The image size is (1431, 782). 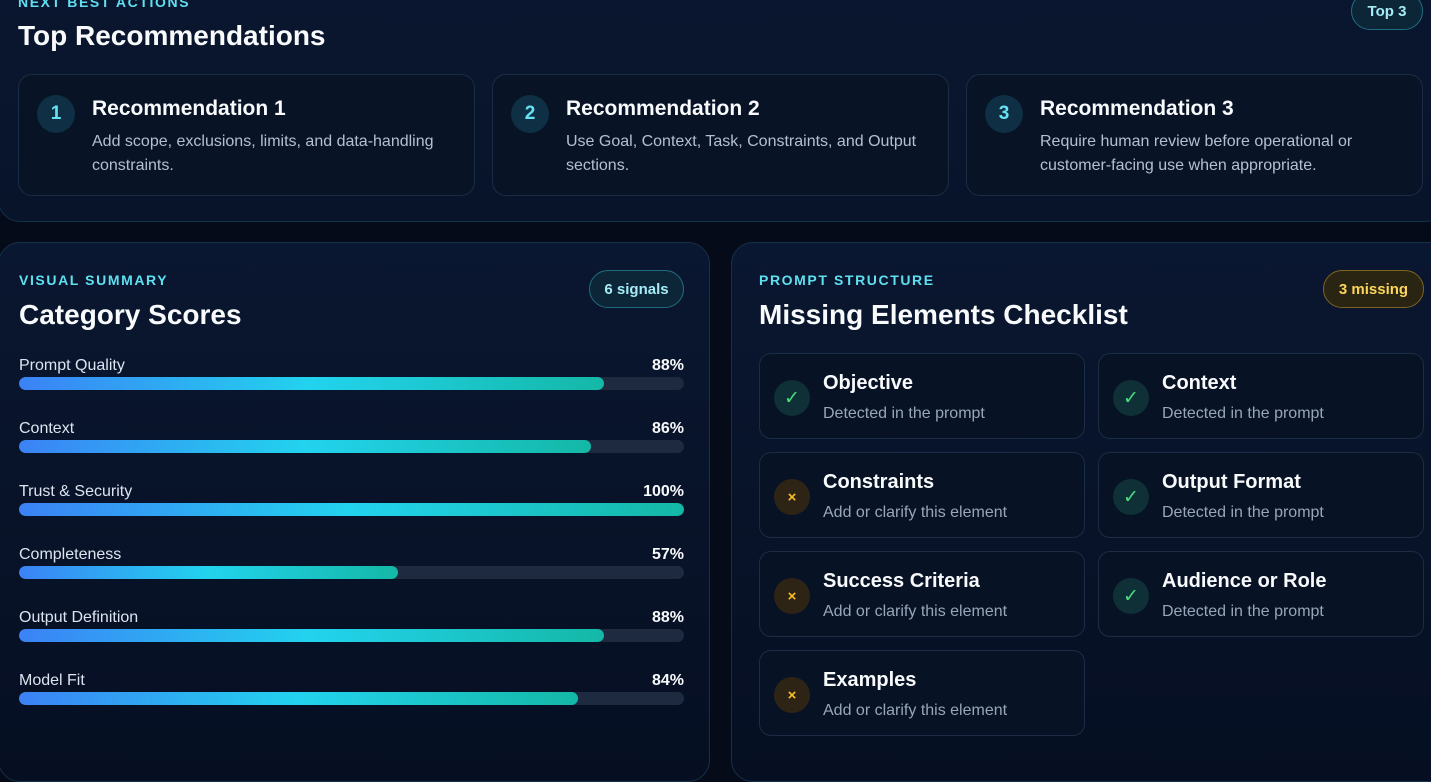 What do you see at coordinates (104, 5) in the screenshot?
I see `recommendations-eyebrow: NEXT BEST ACTIONS` at bounding box center [104, 5].